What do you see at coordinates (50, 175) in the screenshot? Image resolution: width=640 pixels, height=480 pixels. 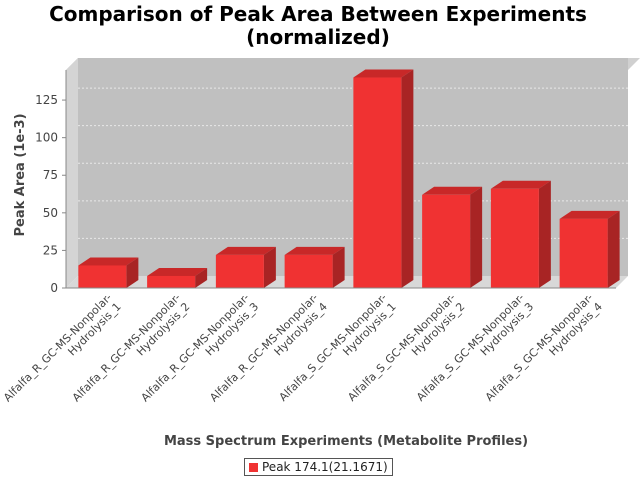 I see `y-tick-label: 75` at bounding box center [50, 175].